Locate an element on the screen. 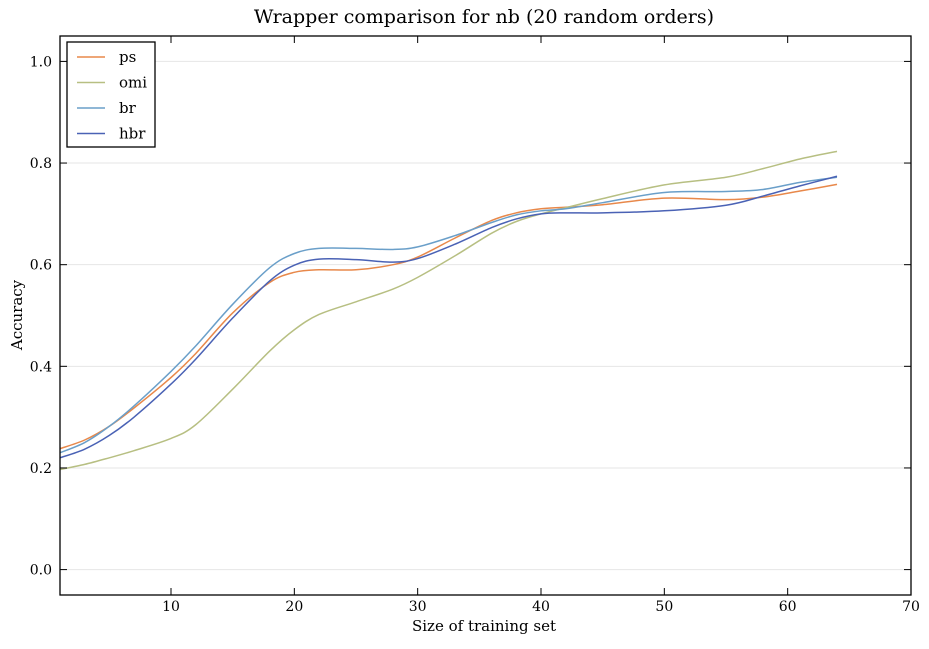 This screenshot has height=649, width=929. legend-box is located at coordinates (111, 94).